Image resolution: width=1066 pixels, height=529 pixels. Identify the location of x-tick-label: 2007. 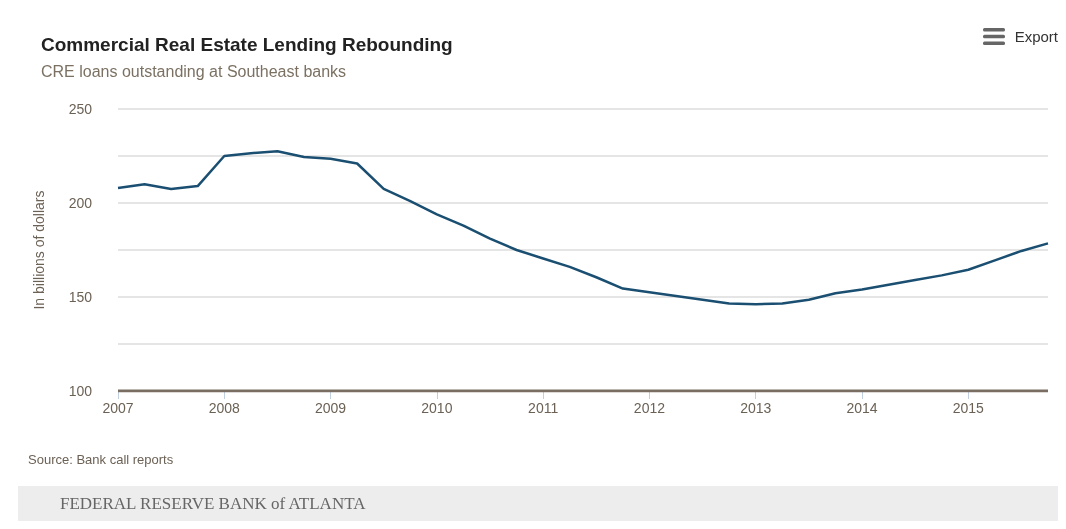
(118, 408).